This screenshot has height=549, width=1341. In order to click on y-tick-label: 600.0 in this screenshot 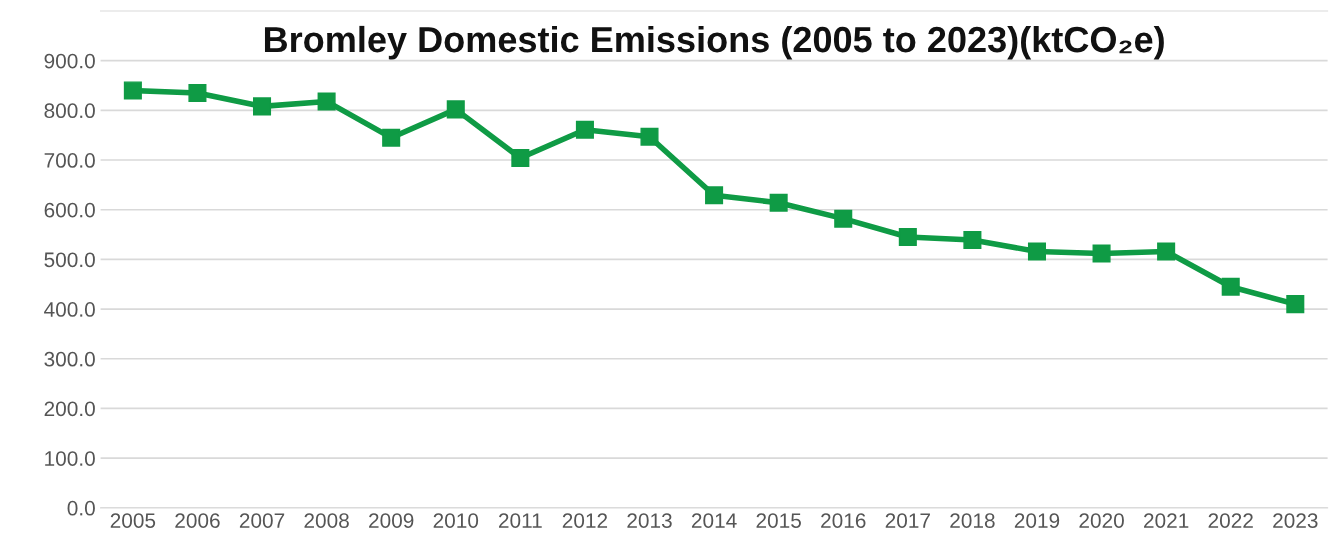, I will do `click(69, 210)`.